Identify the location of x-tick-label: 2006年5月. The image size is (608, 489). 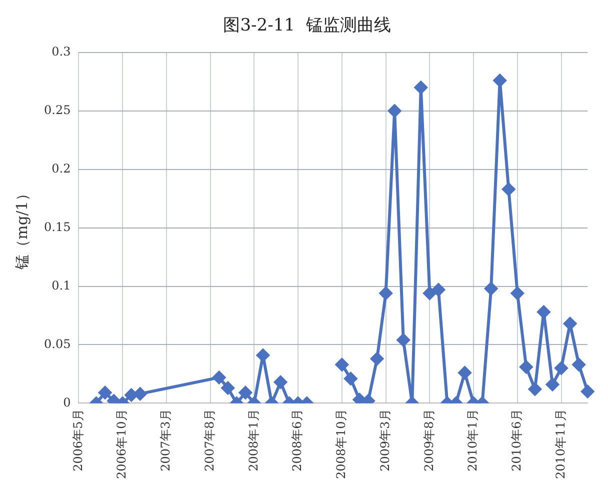
(77, 440).